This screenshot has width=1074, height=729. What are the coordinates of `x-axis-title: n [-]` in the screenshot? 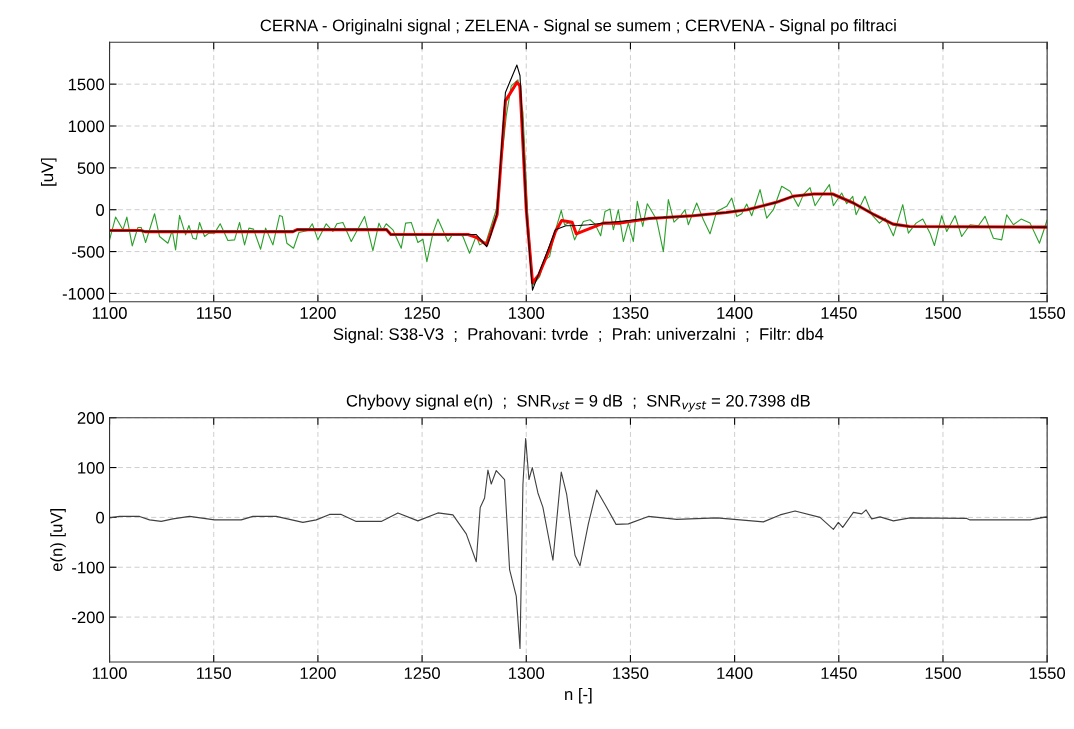 It's located at (578, 695).